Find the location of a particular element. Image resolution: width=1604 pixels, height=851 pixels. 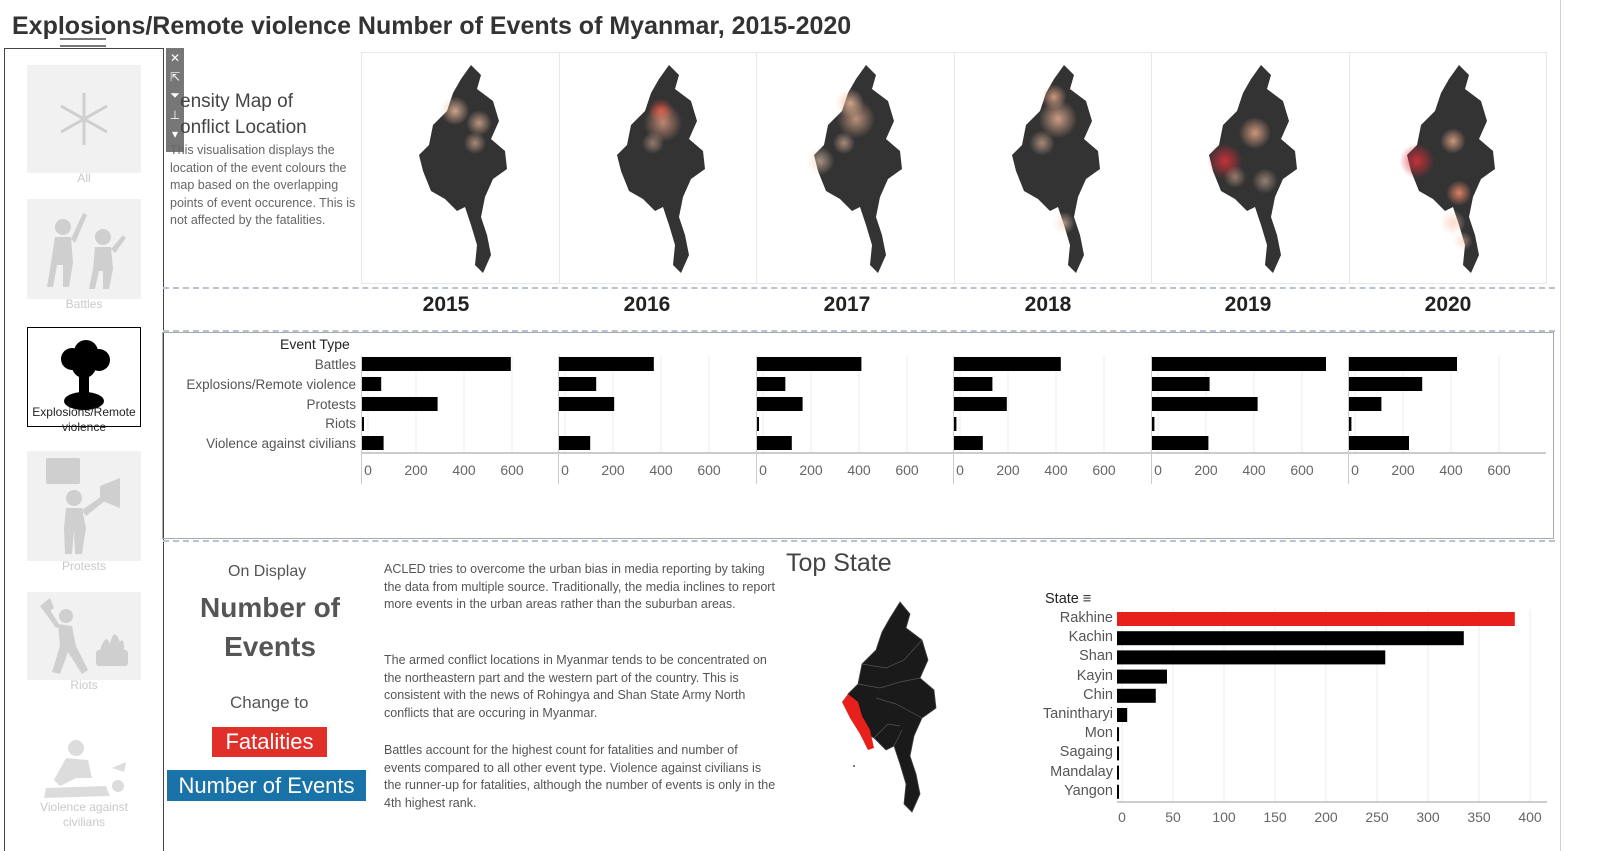

event-type-header: Event Type is located at coordinates (315, 344).